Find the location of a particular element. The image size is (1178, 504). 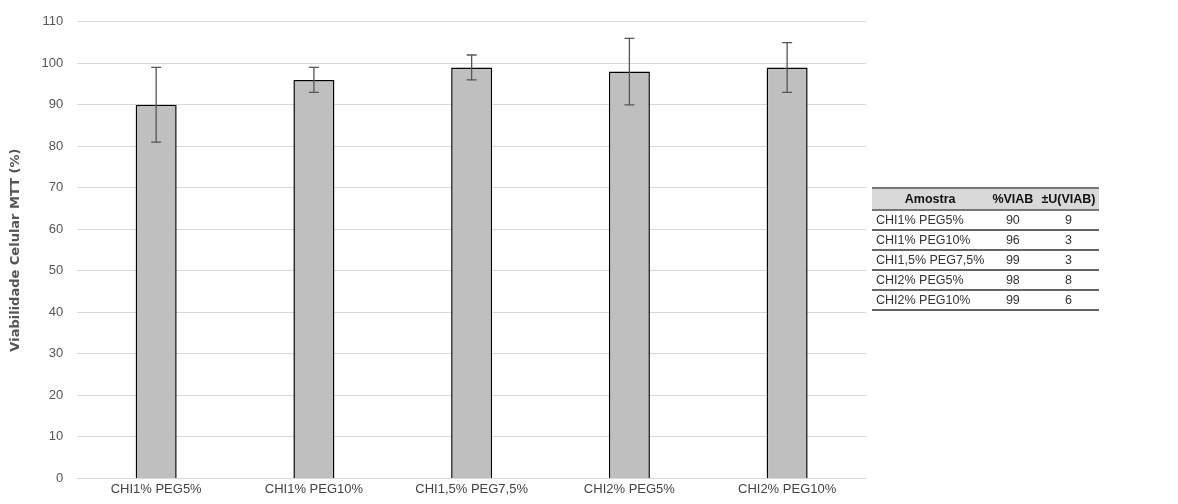

y-tick-label: 20 is located at coordinates (56, 394).